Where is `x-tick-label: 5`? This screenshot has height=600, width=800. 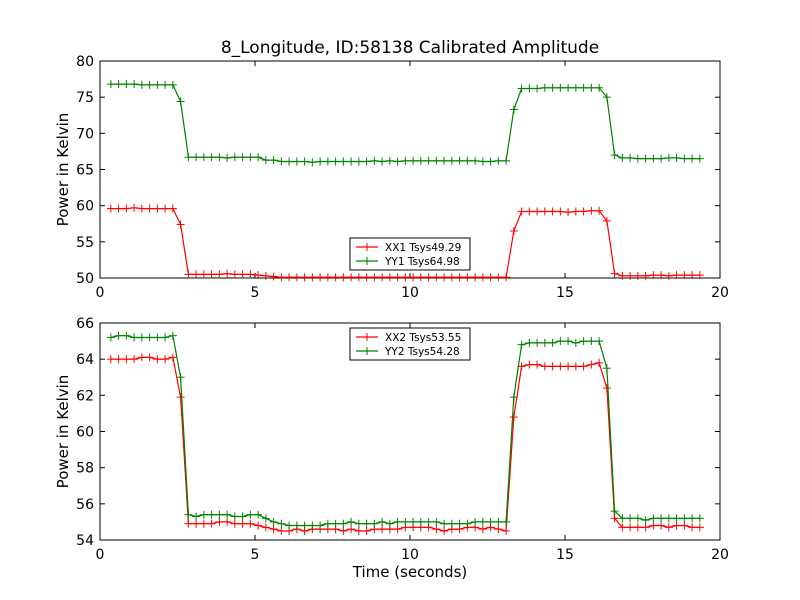 x-tick-label: 5 is located at coordinates (255, 293).